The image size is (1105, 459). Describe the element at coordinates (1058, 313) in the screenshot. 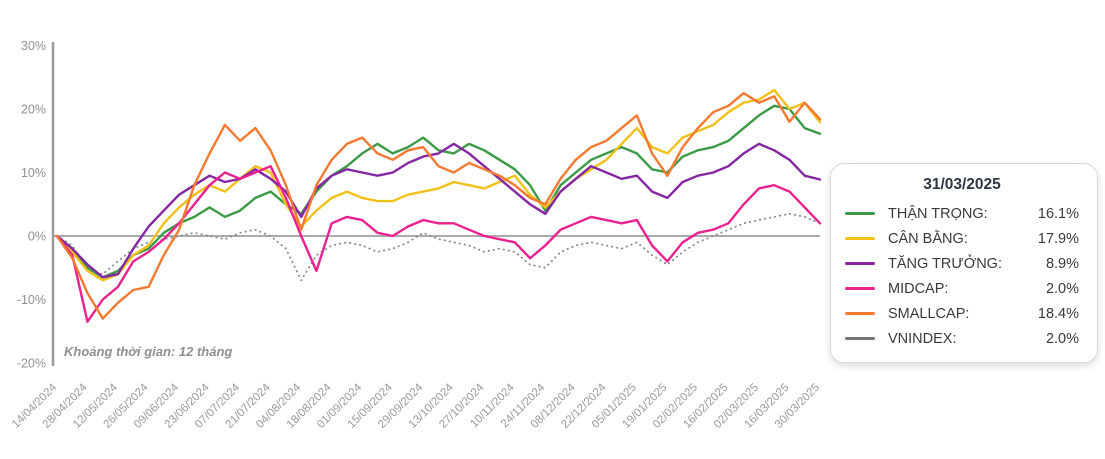

I see `legend-value: 18.4%` at that location.